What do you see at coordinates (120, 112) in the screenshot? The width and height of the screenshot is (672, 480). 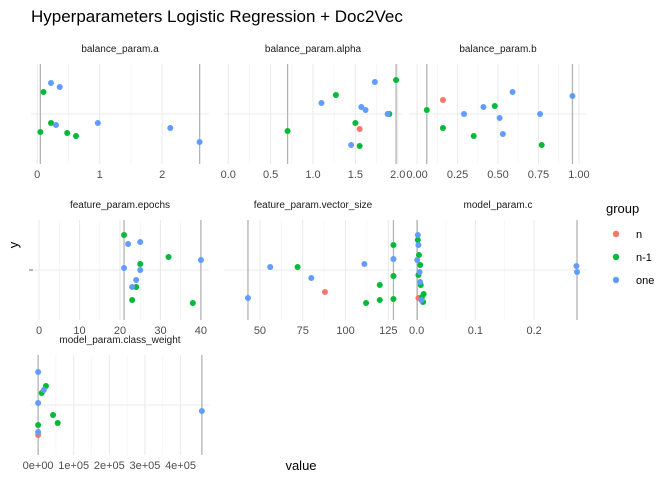 I see `facet-panel: balance_param.a 0 1 2` at bounding box center [120, 112].